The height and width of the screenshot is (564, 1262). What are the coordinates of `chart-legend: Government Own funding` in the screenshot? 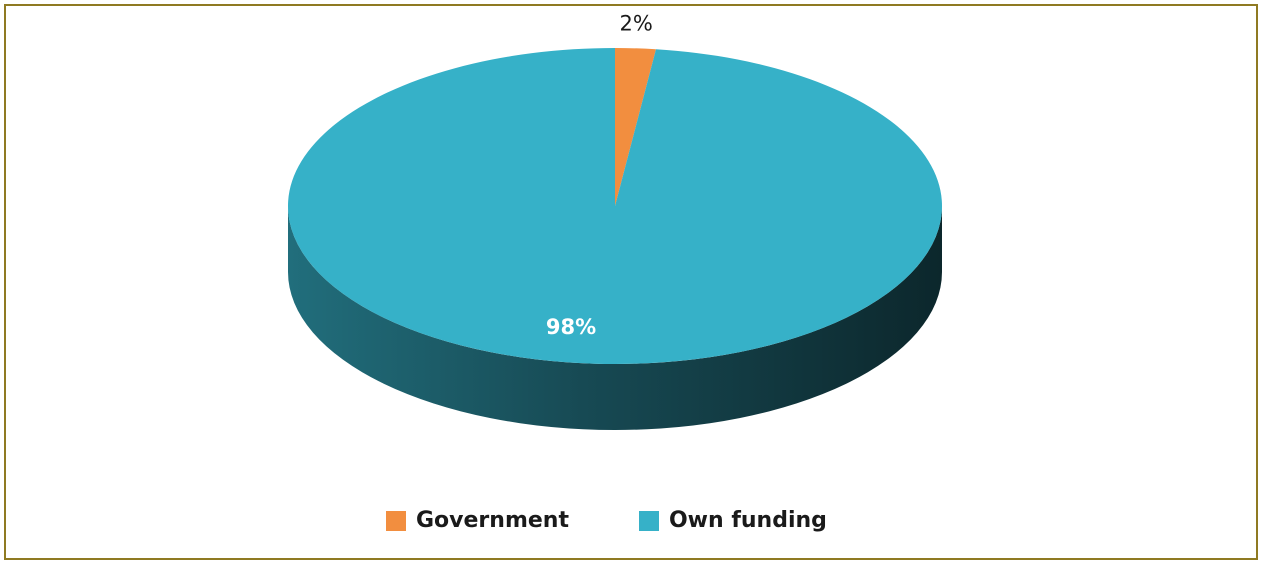 It's located at (641, 520).